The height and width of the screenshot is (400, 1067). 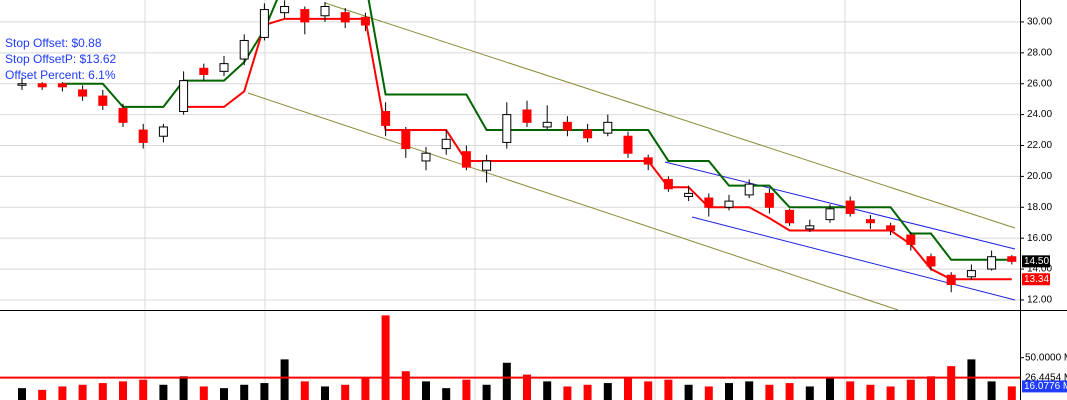 I want to click on volume-badge, so click(x=1044, y=386).